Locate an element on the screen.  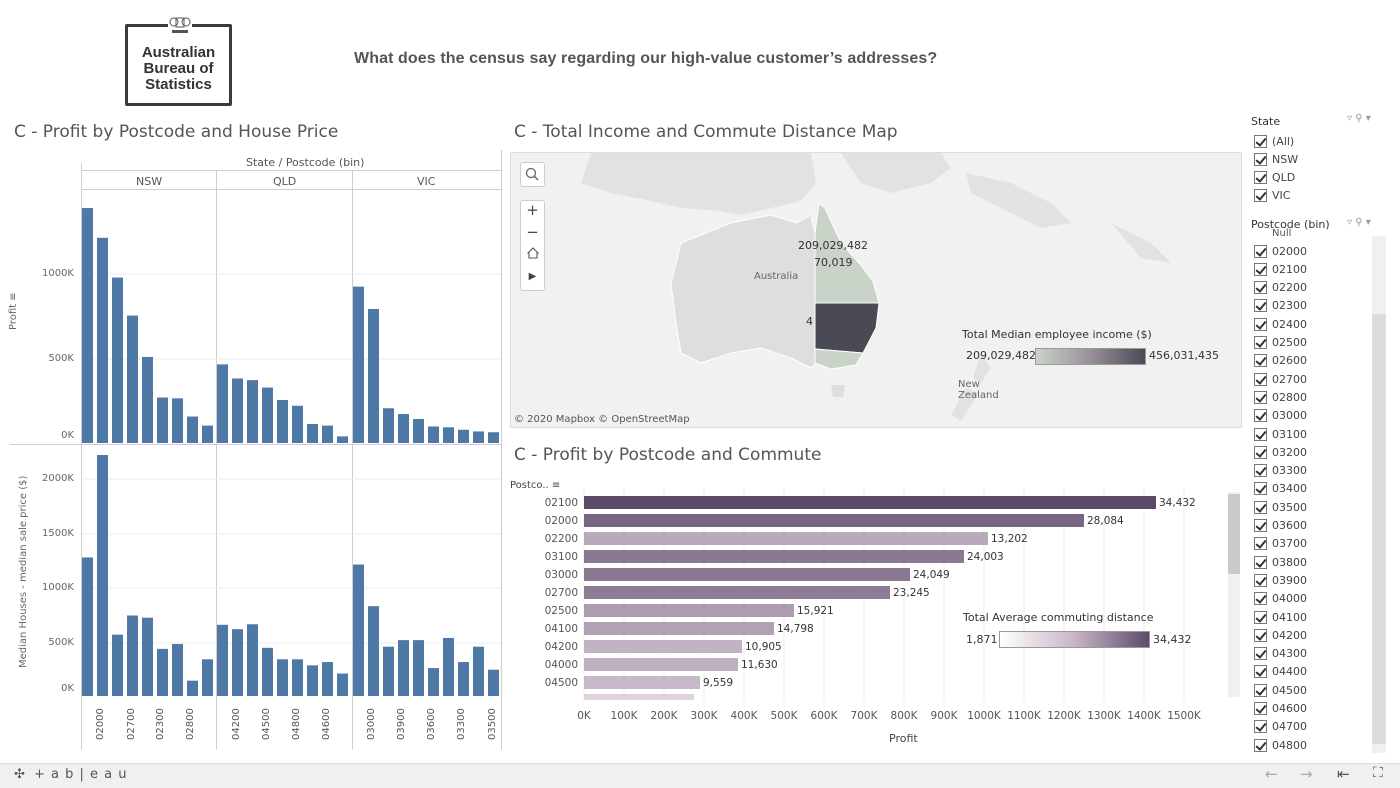
sort-icon: ≡ is located at coordinates (556, 485).